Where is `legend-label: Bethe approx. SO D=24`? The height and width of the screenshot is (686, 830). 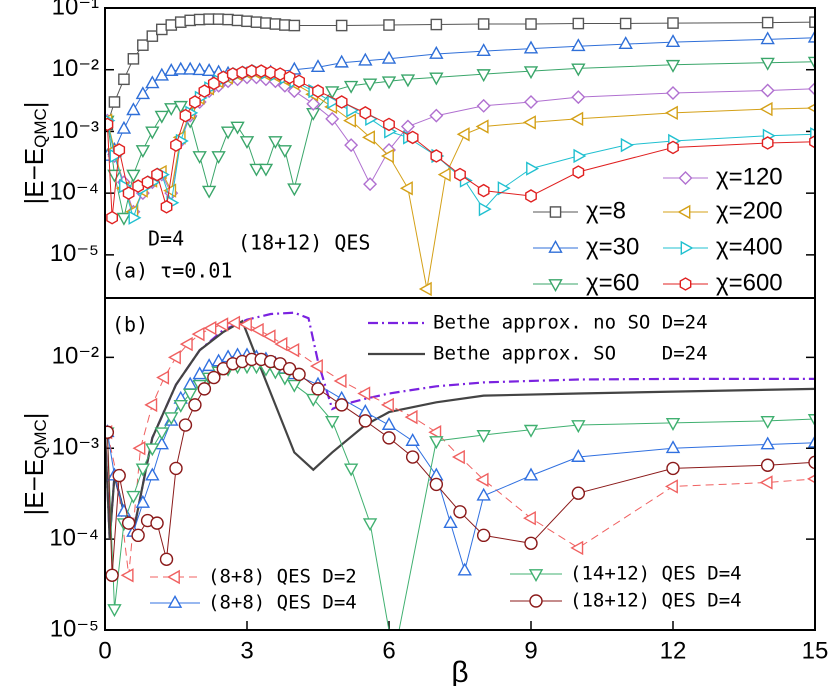 legend-label: Bethe approx. SO D=24 is located at coordinates (570, 354).